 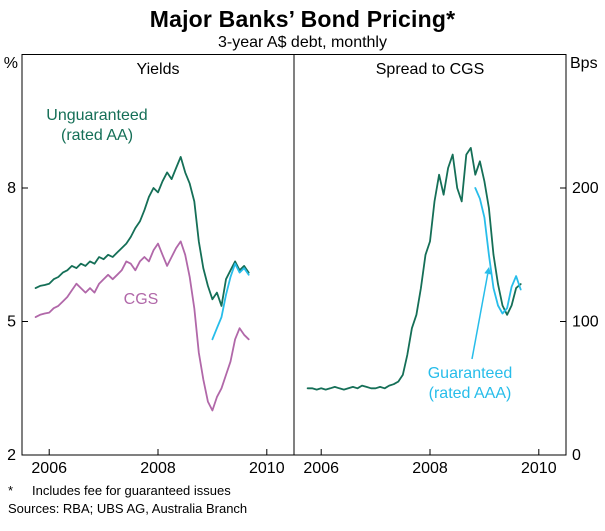 I want to click on footnote-text: Includes fee for guaranteed issues, so click(x=131, y=490).